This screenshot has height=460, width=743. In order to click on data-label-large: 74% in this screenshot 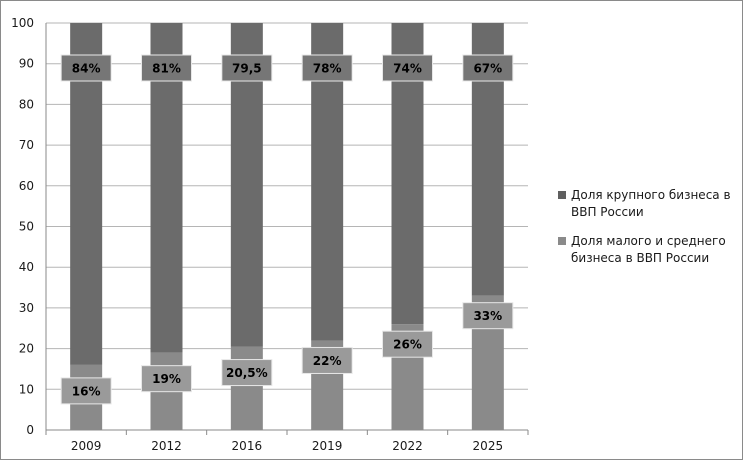, I will do `click(407, 69)`.